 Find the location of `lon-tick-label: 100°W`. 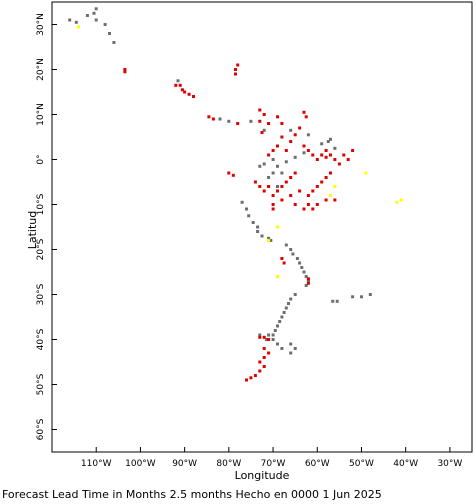

lon-tick-label: 100°W is located at coordinates (140, 464).